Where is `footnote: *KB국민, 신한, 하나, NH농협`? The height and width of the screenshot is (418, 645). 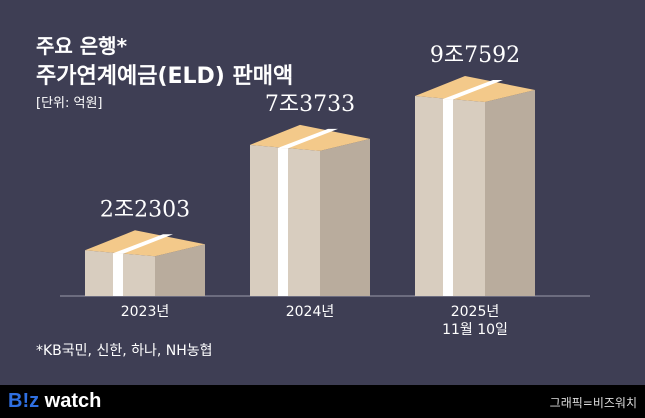 footnote: *KB국민, 신한, 하나, NH농협 is located at coordinates (124, 351).